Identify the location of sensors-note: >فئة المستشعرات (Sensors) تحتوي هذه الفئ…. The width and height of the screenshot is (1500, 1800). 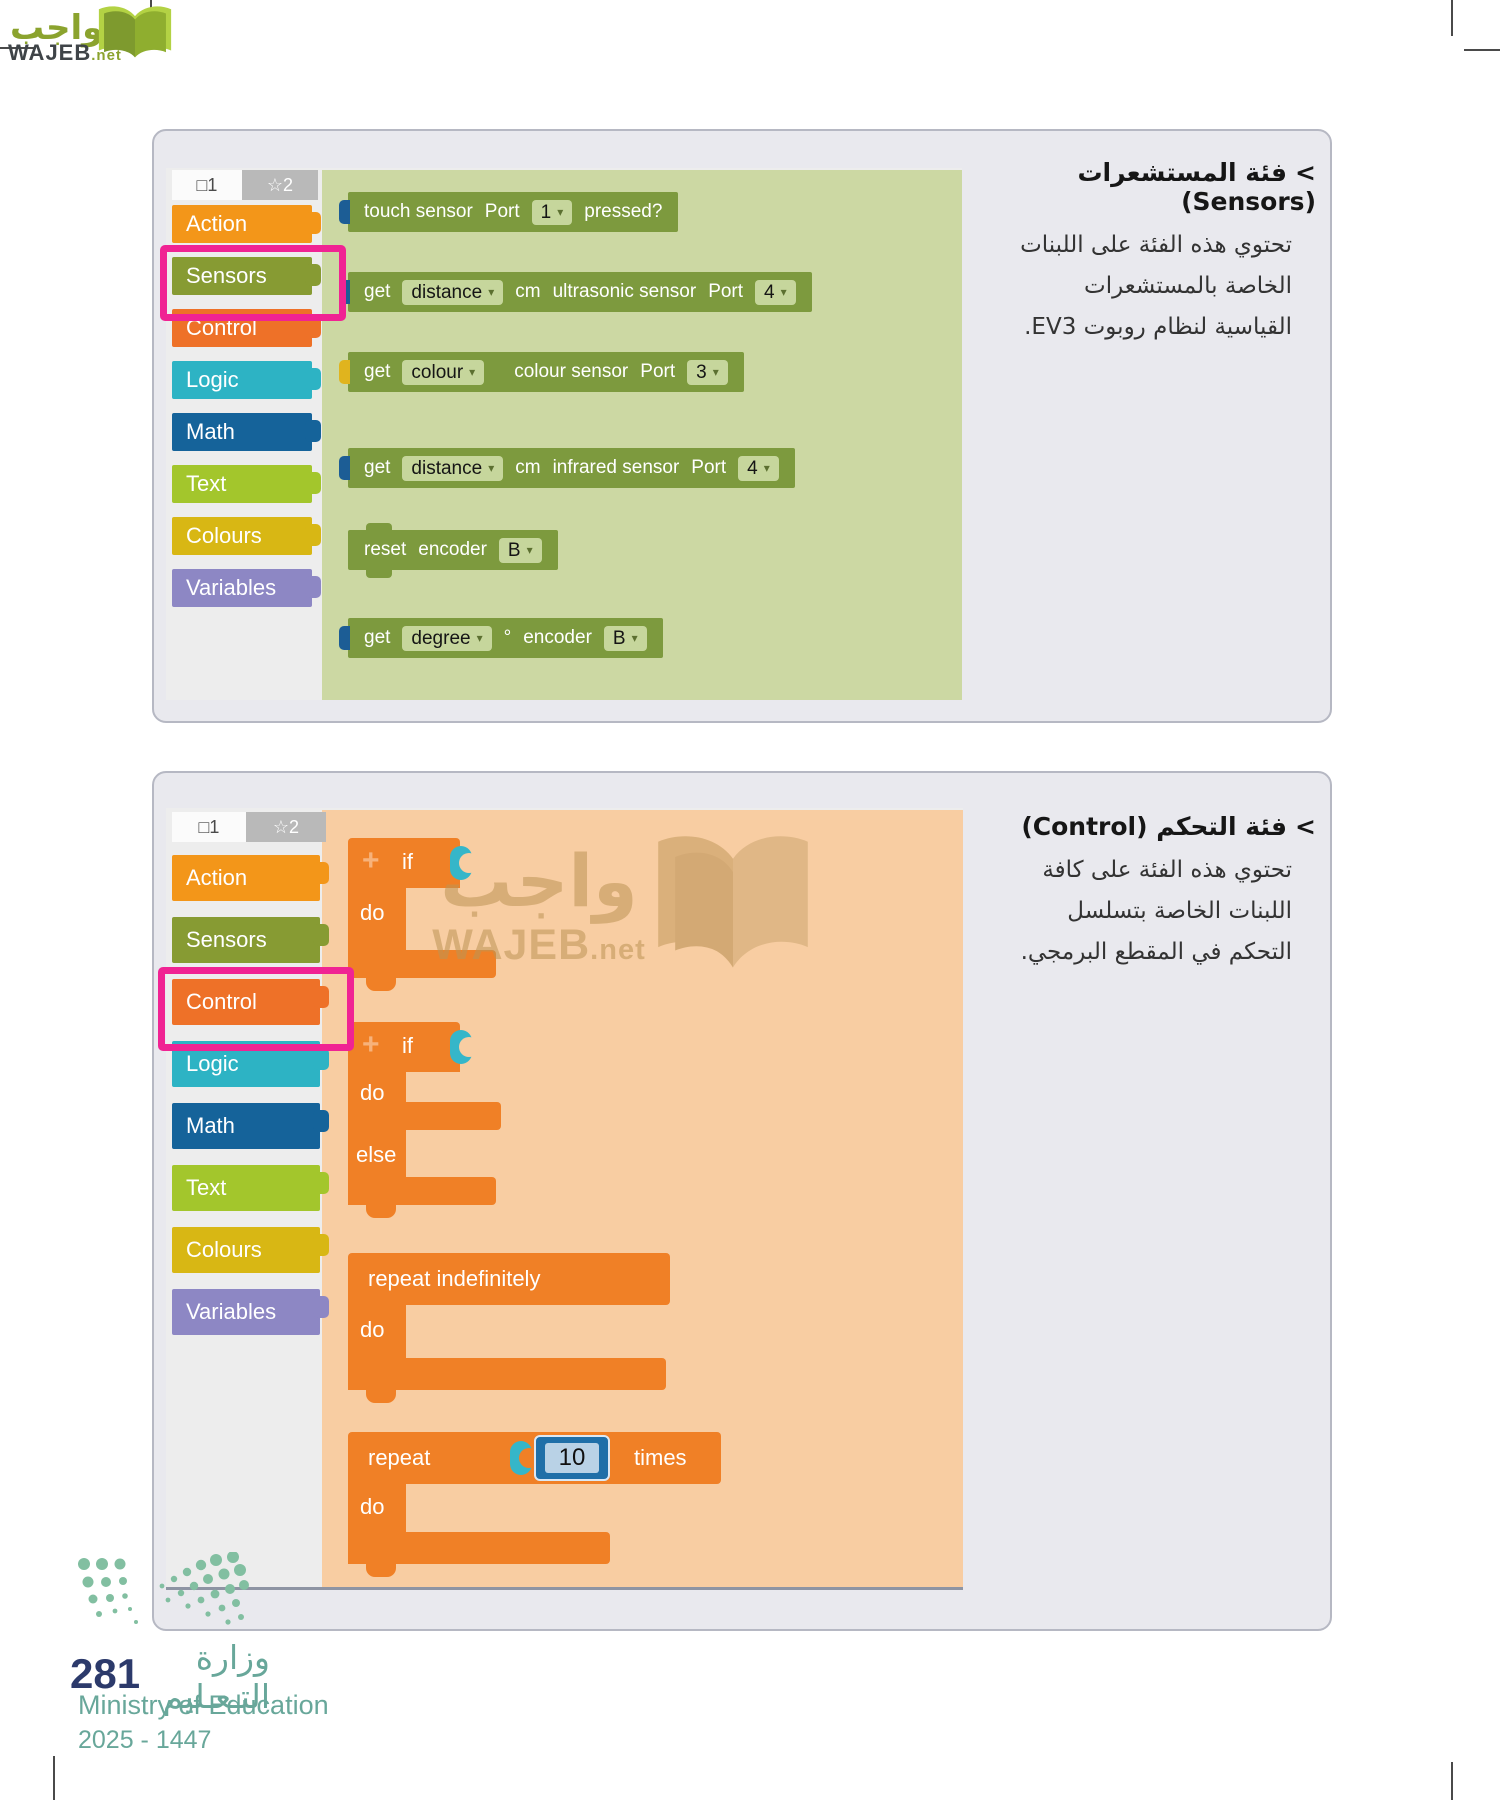
(1138, 253).